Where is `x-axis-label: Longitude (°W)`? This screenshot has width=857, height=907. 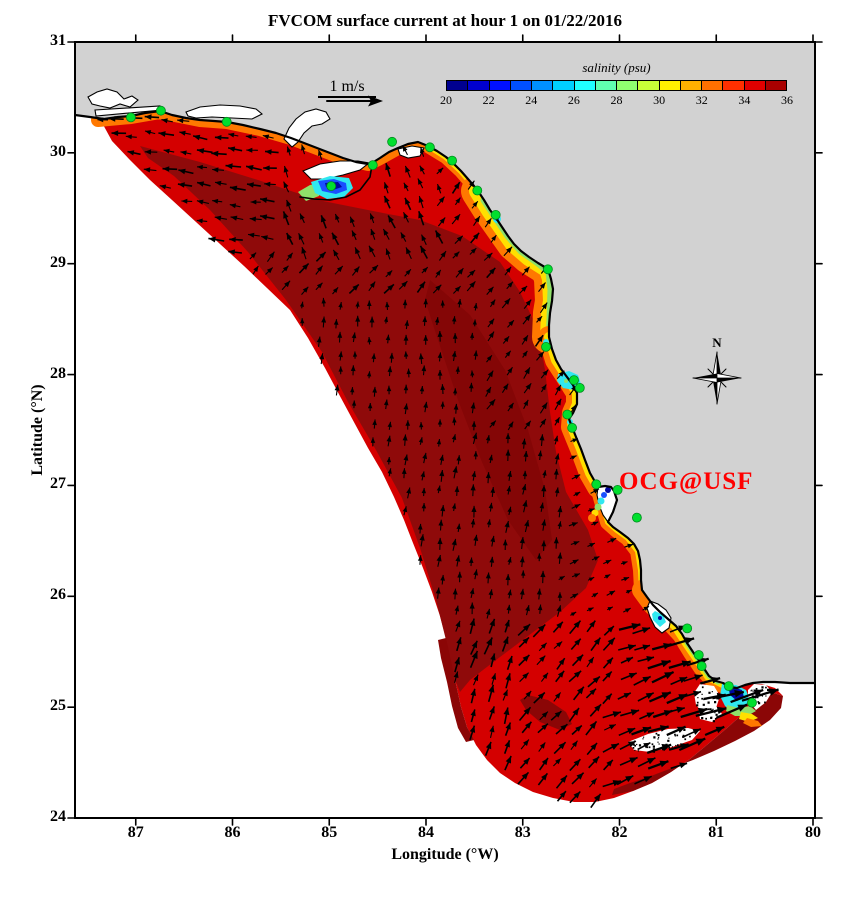
x-axis-label: Longitude (°W) is located at coordinates (445, 854).